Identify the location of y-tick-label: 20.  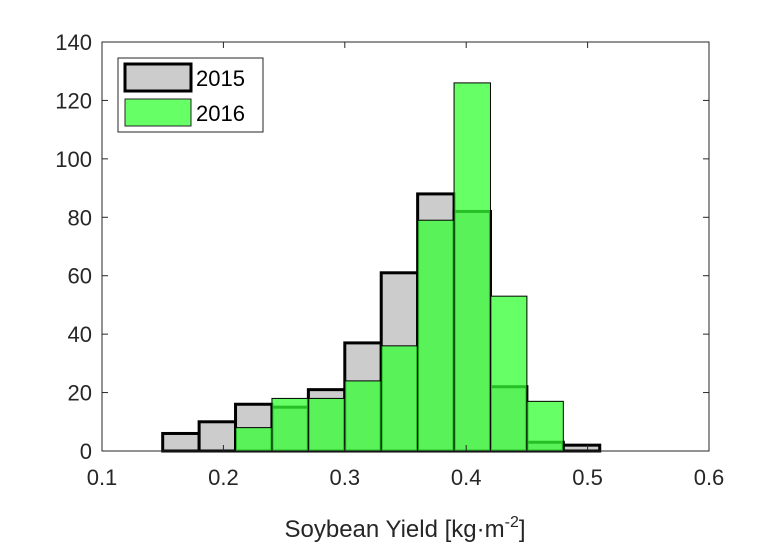
(80, 393).